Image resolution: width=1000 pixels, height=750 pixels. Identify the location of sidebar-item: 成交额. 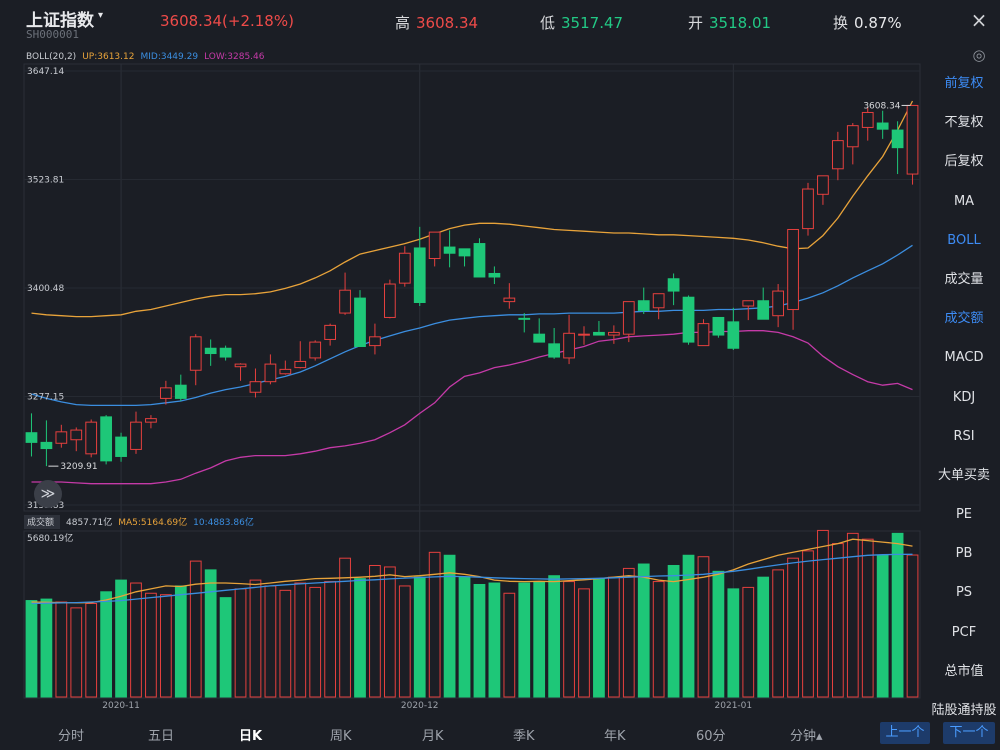
(964, 319).